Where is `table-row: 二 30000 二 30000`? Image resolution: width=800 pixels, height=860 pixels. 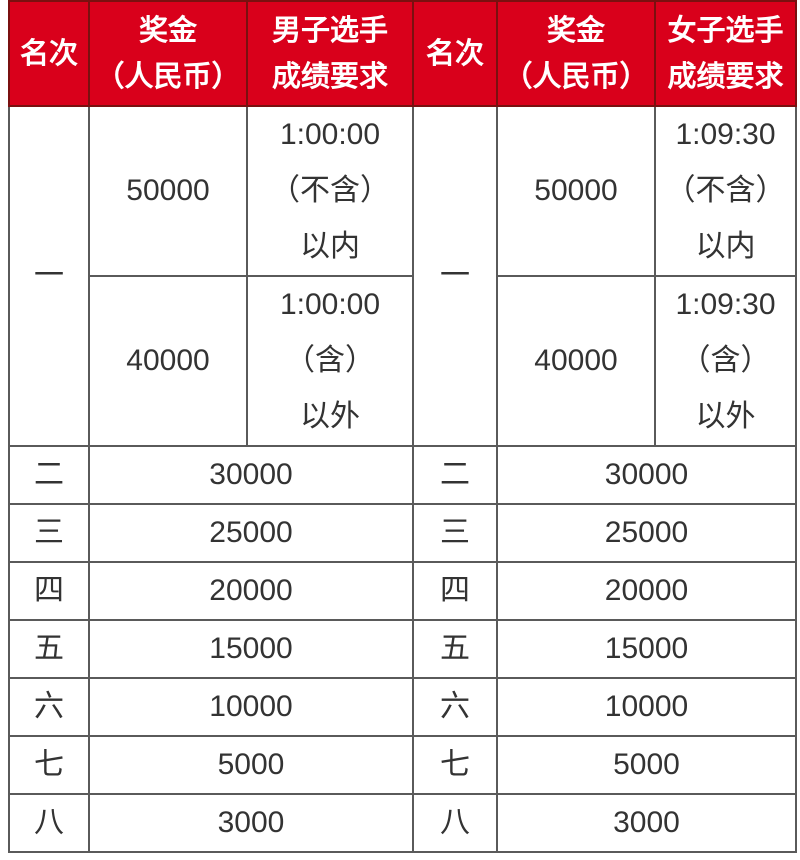
table-row: 二 30000 二 30000 is located at coordinates (402, 475).